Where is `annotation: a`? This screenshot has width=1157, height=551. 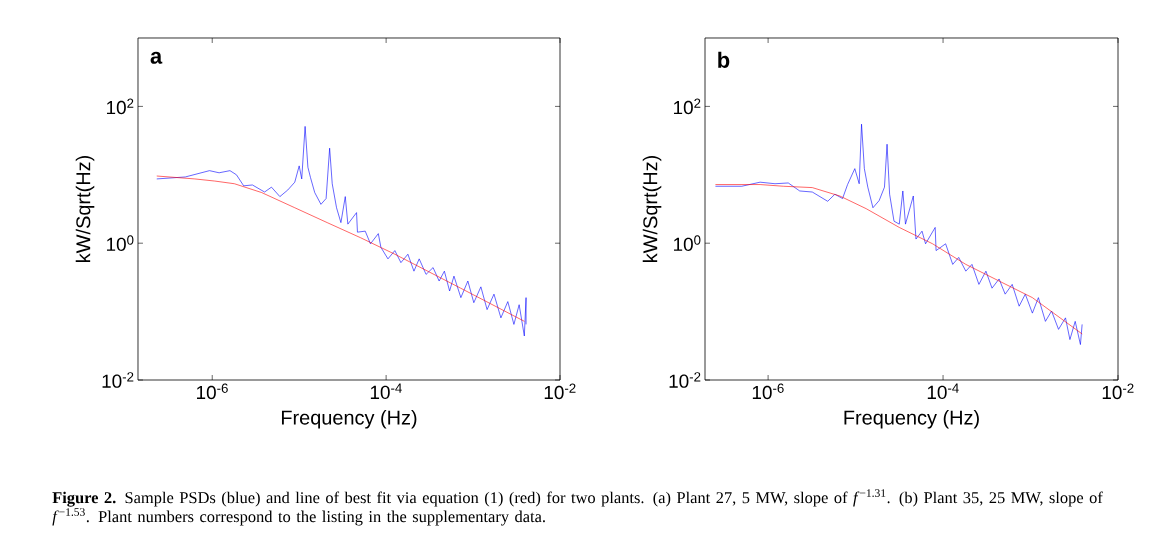 annotation: a is located at coordinates (156, 57).